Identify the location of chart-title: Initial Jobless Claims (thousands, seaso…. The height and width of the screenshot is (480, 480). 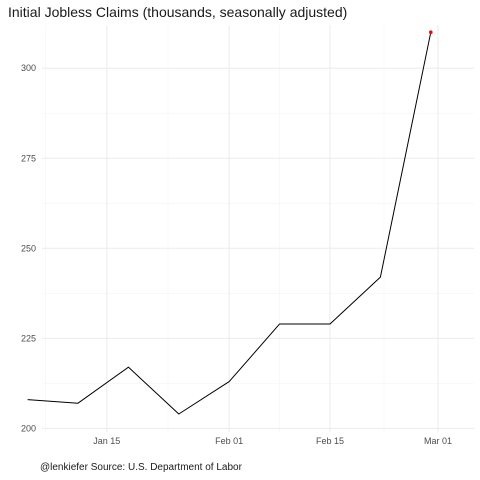
(178, 12).